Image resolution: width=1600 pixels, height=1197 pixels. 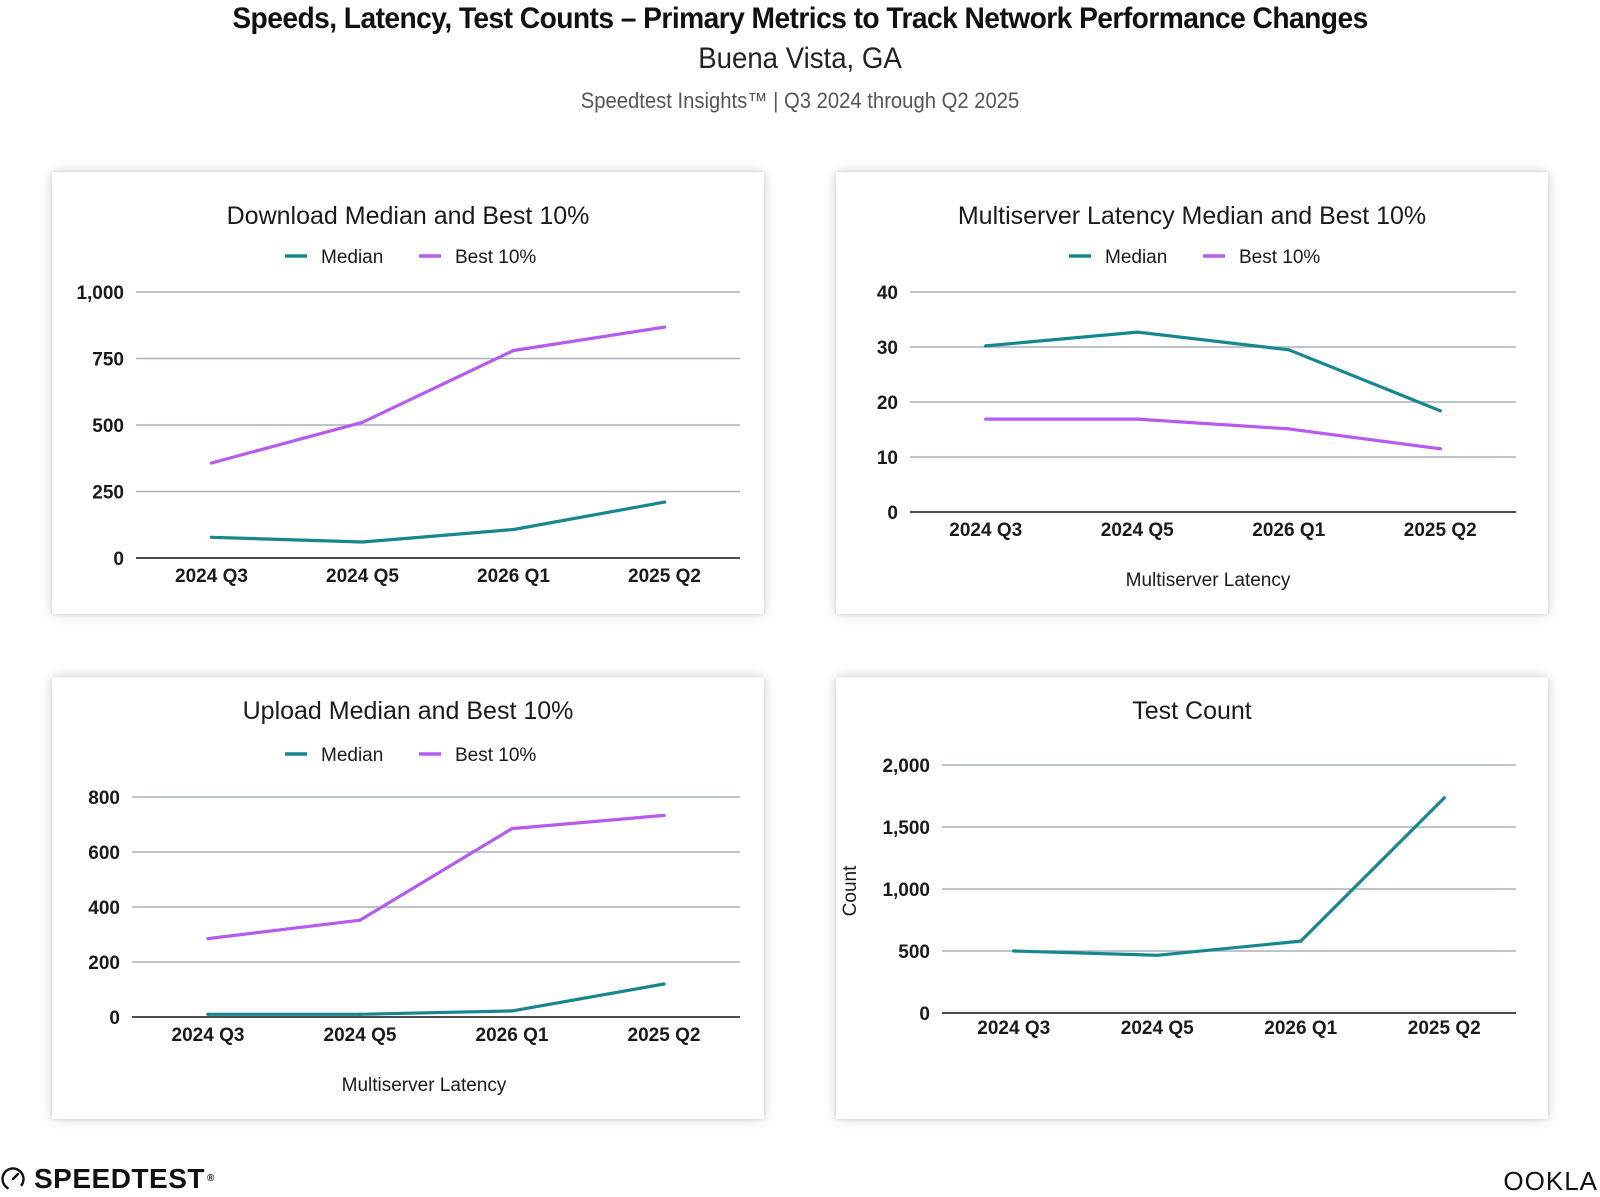 I want to click on chart-title: Multiserver Latency Median and Best 10%, so click(x=1192, y=216).